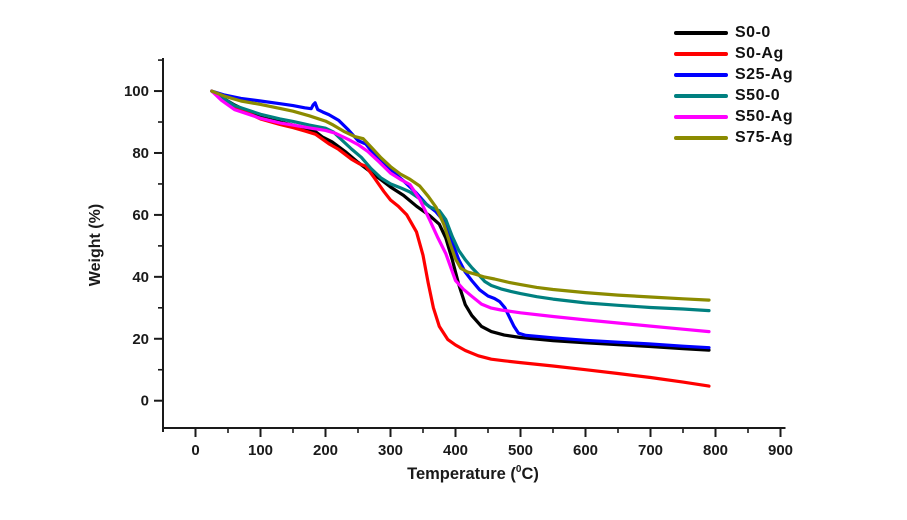 Image resolution: width=907 pixels, height=520 pixels. I want to click on x-axis-title-suffix: C), so click(530, 474).